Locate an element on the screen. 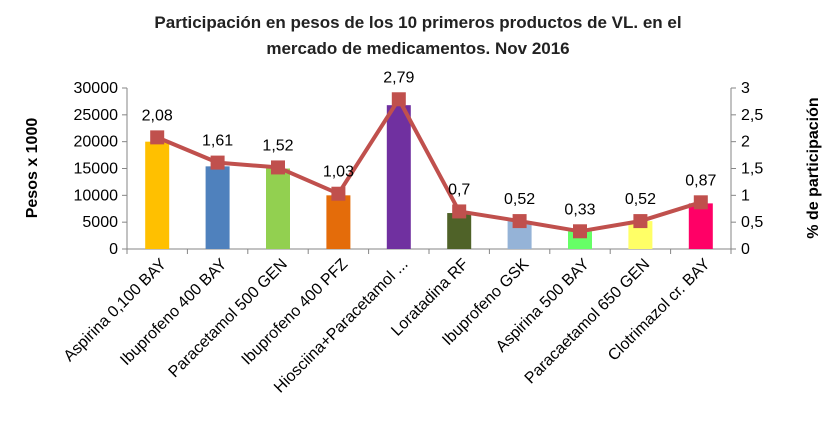 The width and height of the screenshot is (836, 445). data-label: 0,7 is located at coordinates (459, 189).